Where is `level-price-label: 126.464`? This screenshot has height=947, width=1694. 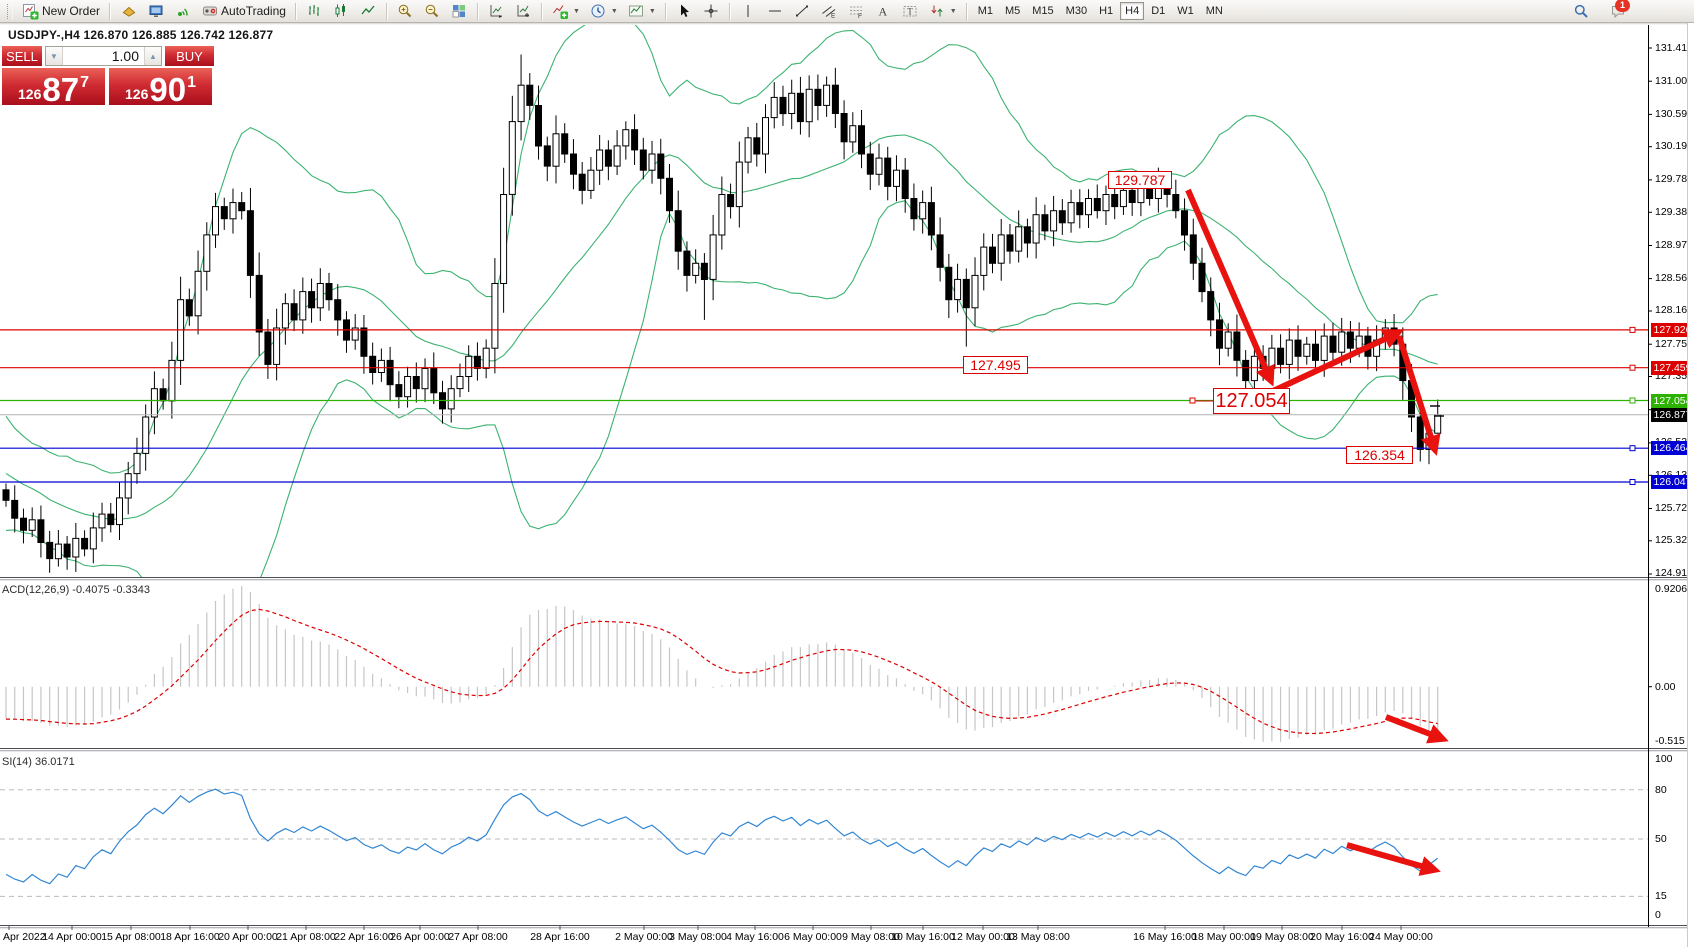
level-price-label: 126.464 is located at coordinates (1672, 448).